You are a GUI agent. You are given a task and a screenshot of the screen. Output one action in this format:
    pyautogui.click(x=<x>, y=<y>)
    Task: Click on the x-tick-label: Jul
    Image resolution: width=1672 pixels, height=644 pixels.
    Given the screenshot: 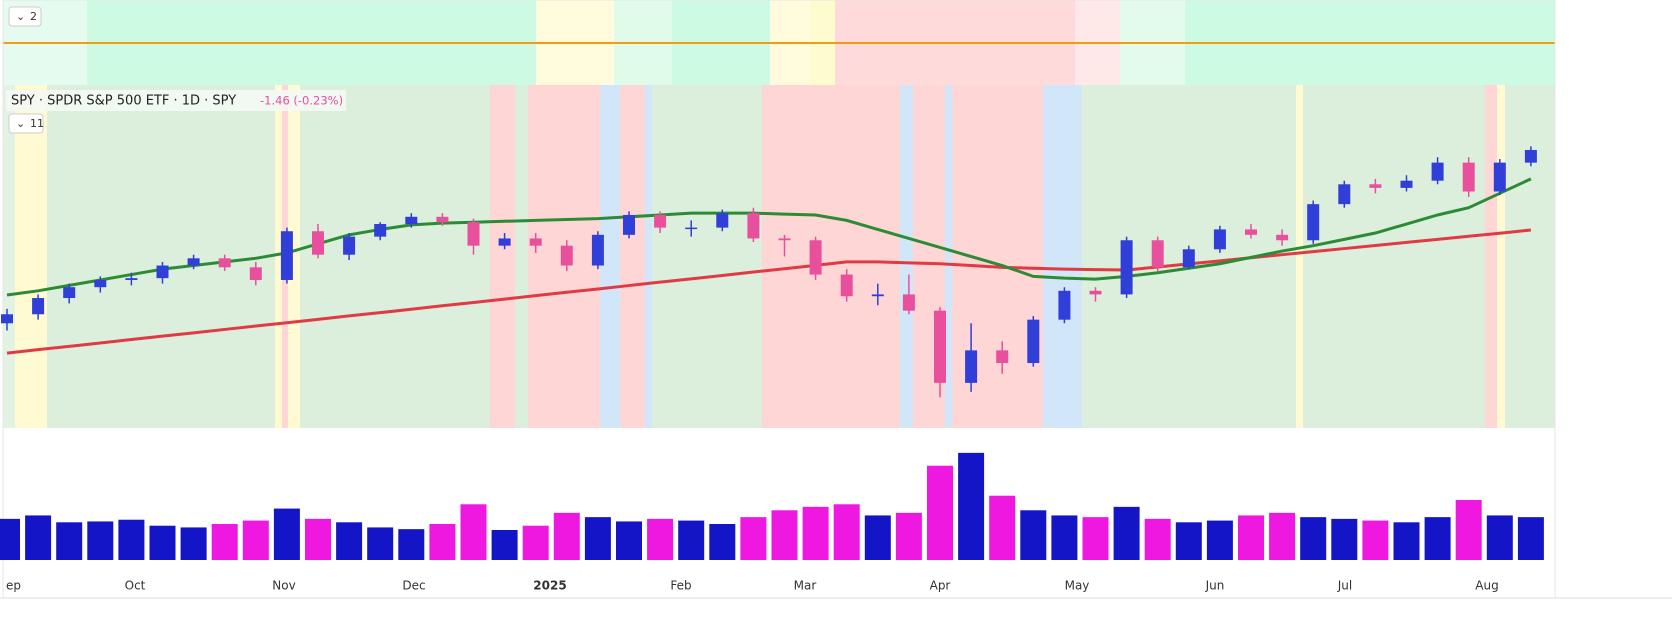 What is the action you would take?
    pyautogui.click(x=1344, y=586)
    